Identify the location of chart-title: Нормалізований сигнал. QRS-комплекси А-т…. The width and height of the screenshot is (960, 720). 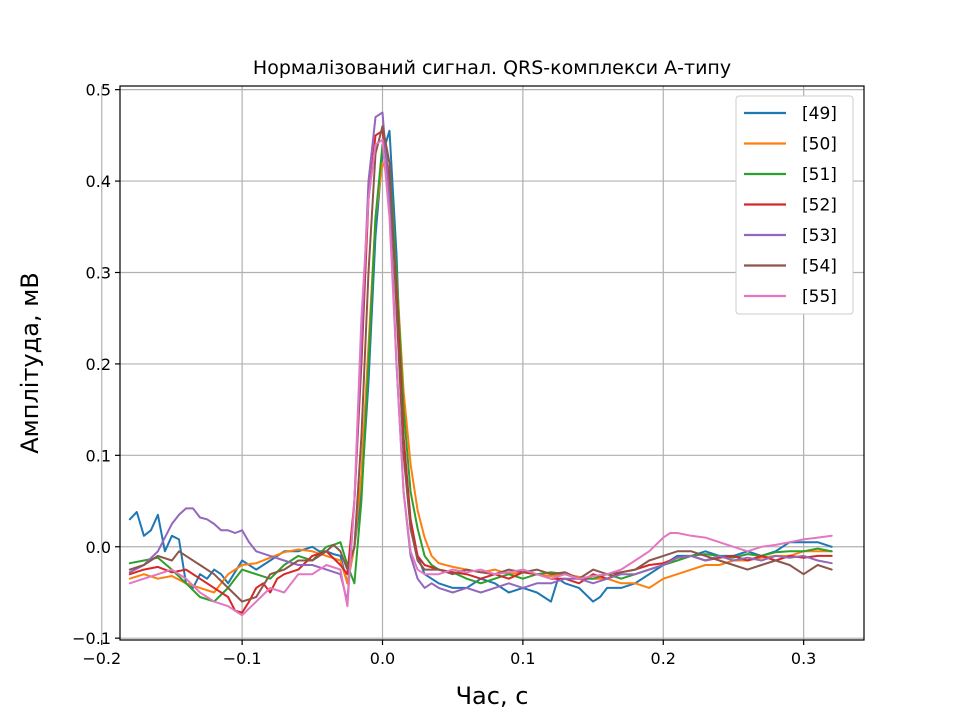
(492, 68).